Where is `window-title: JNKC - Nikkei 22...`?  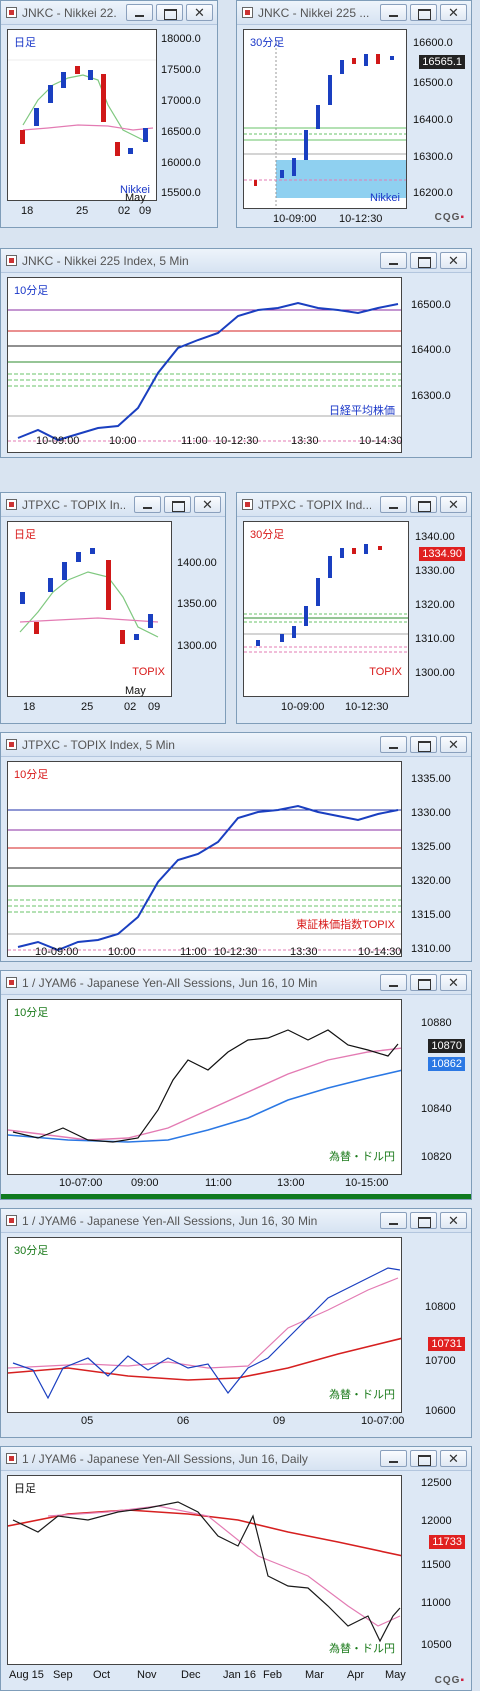
window-title: JNKC - Nikkei 22... is located at coordinates (69, 13).